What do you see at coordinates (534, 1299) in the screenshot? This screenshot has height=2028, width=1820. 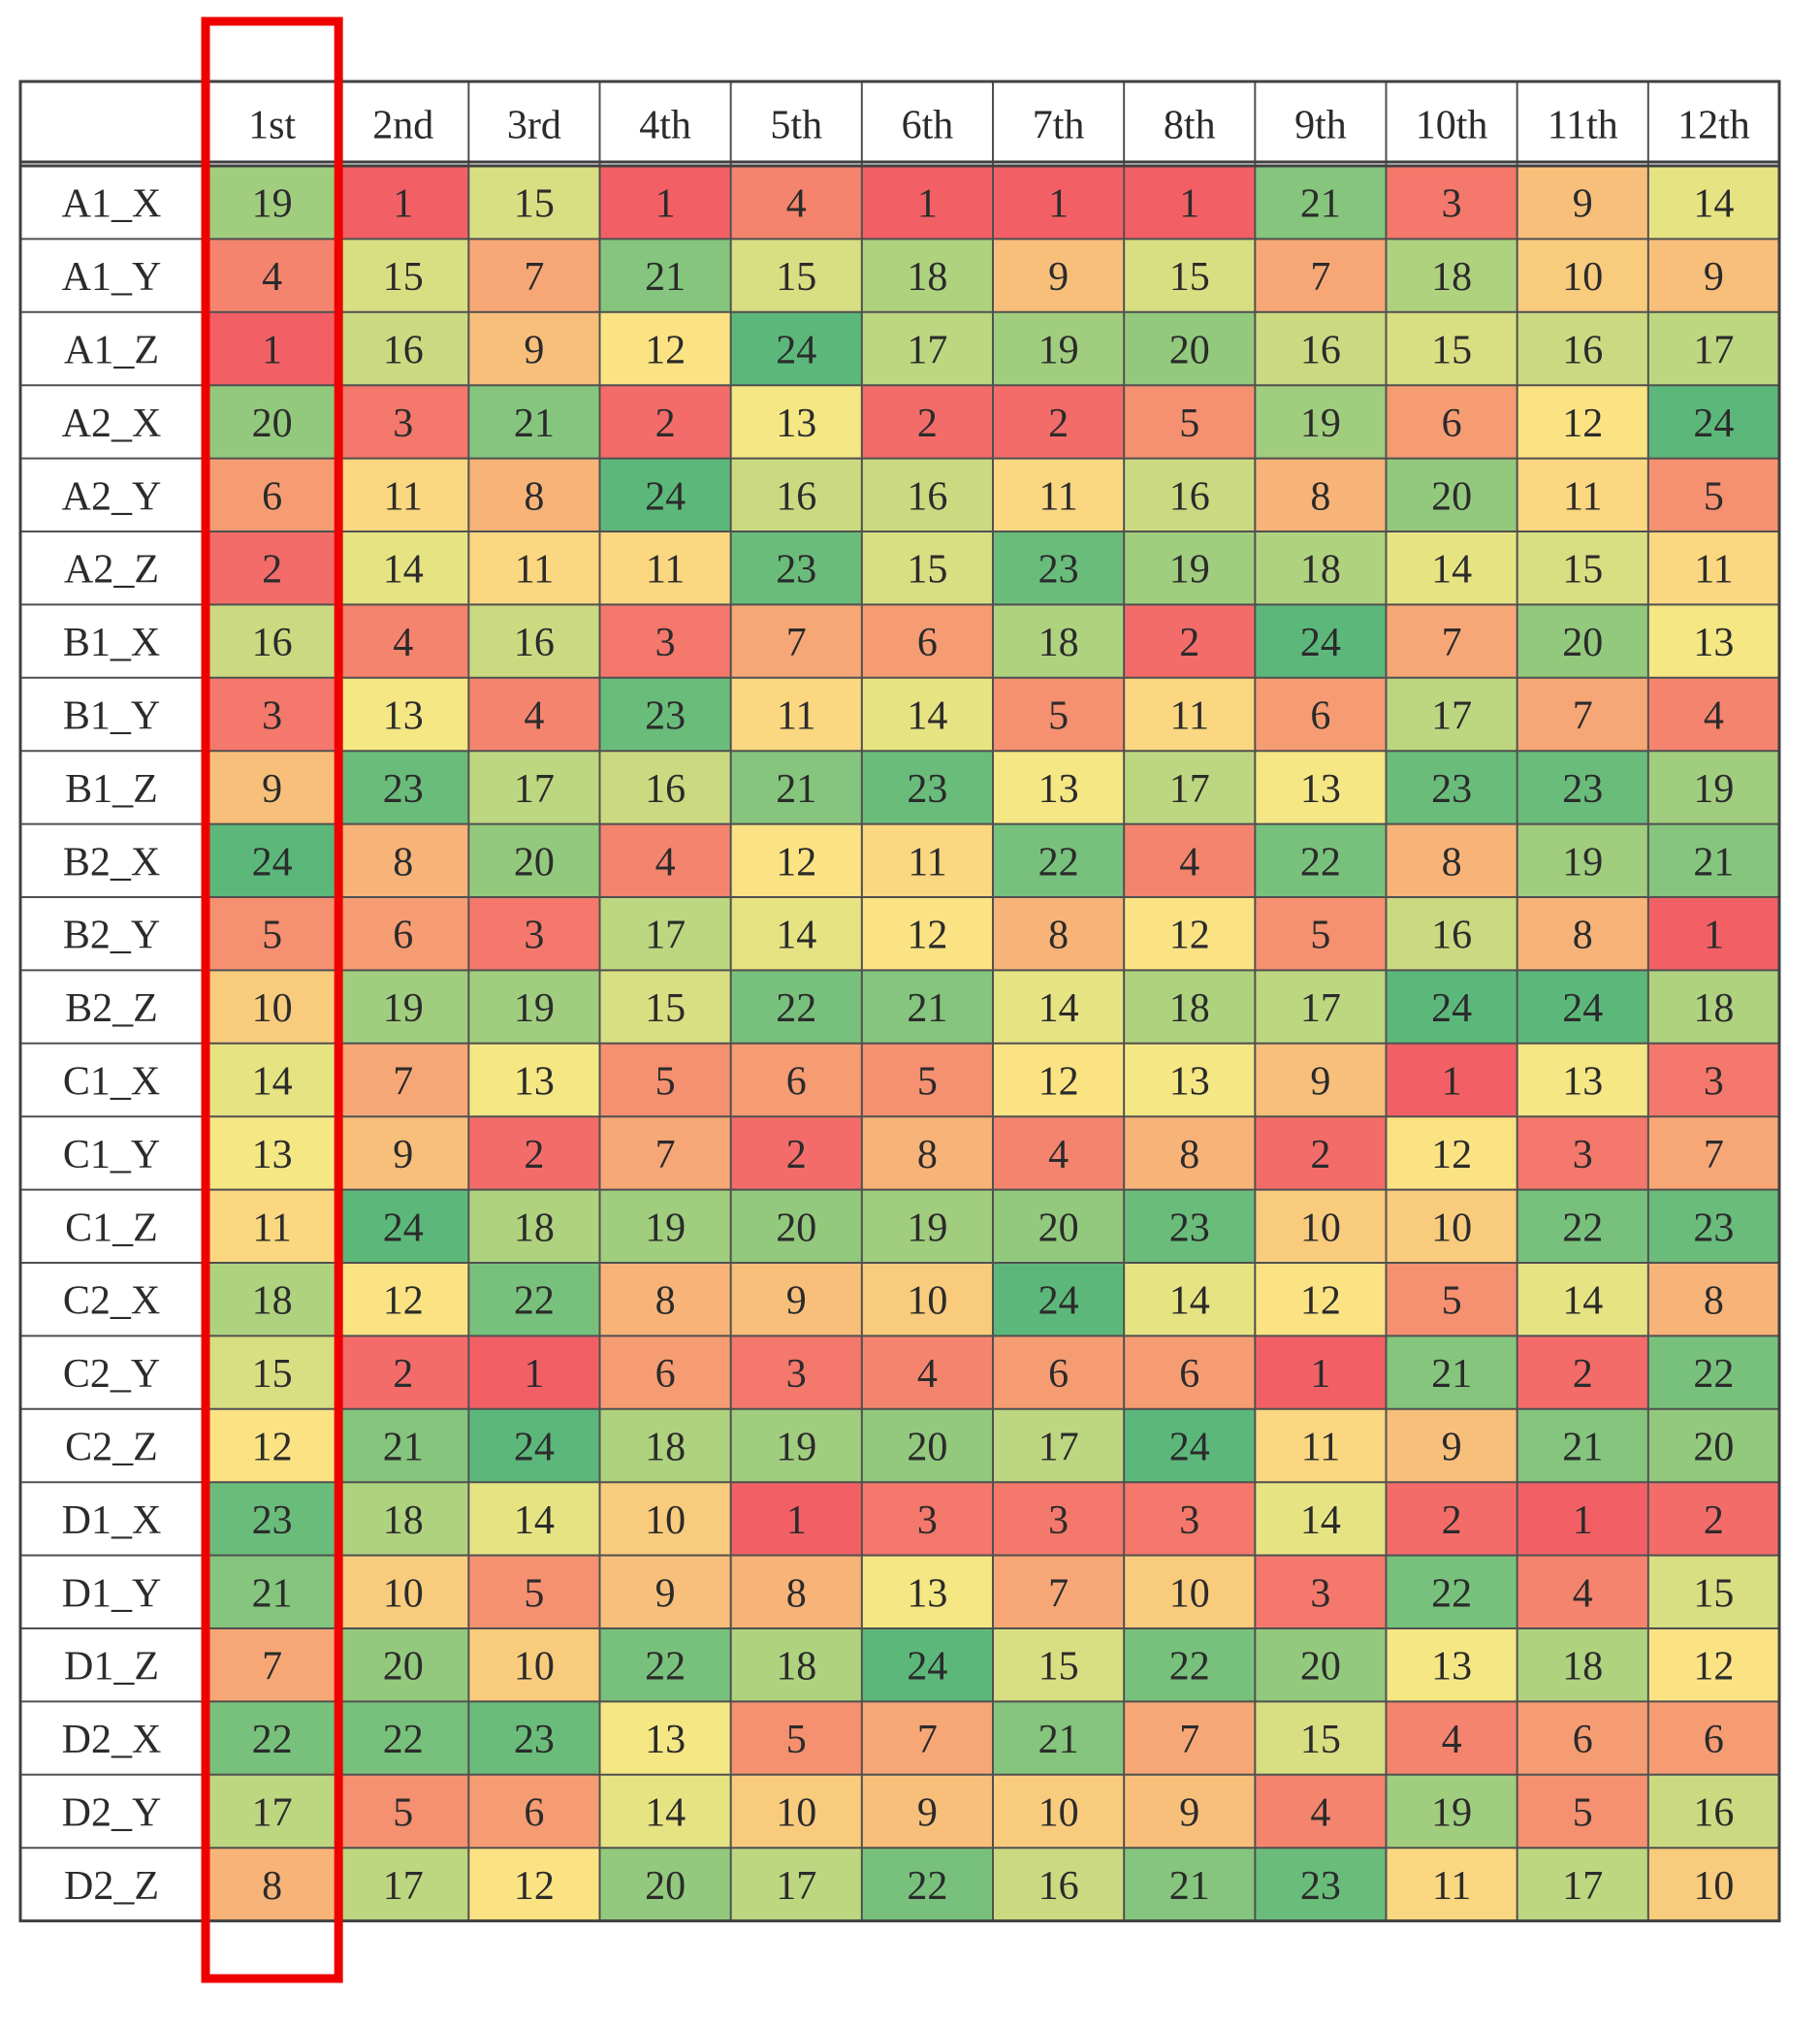 I see `heatmap-cell-C2_X-3rd` at bounding box center [534, 1299].